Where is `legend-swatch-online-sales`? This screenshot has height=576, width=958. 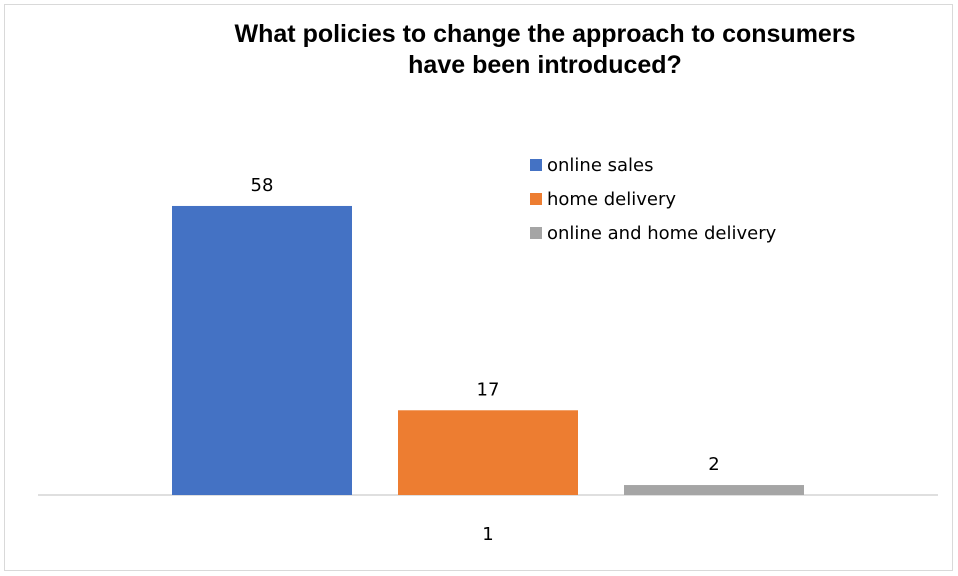 legend-swatch-online-sales is located at coordinates (536, 165).